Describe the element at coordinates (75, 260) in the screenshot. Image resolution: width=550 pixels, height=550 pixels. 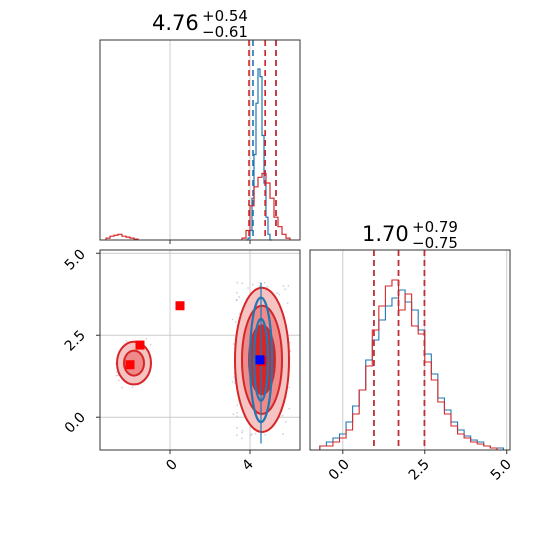
I see `ytick-label-2: 5.0` at that location.